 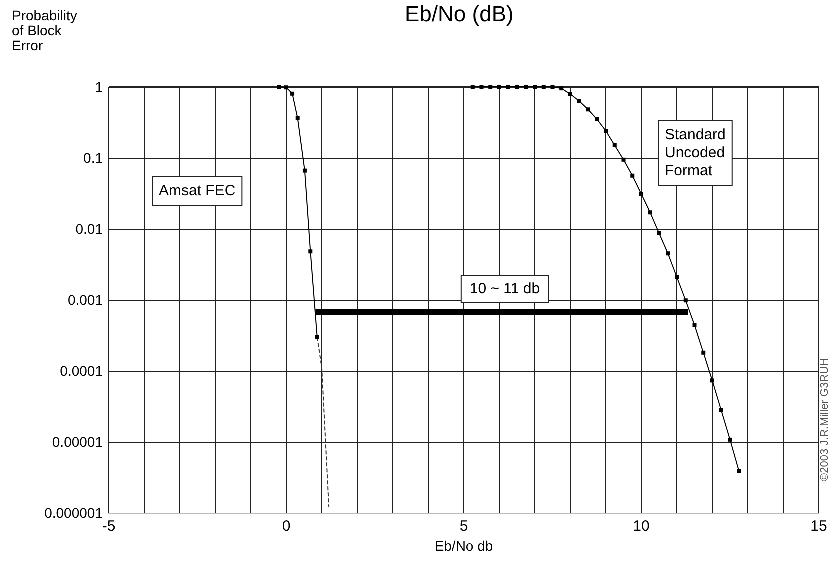 I want to click on annotation: Amsat FEC, so click(x=197, y=191).